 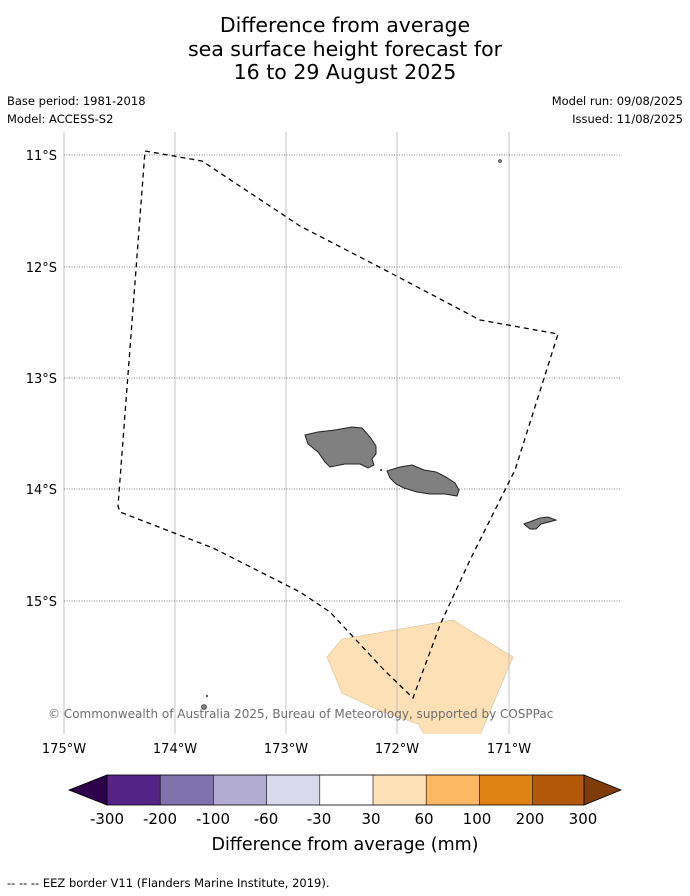 I want to click on model-label: Model: ACCESS-S2, so click(x=60, y=119).